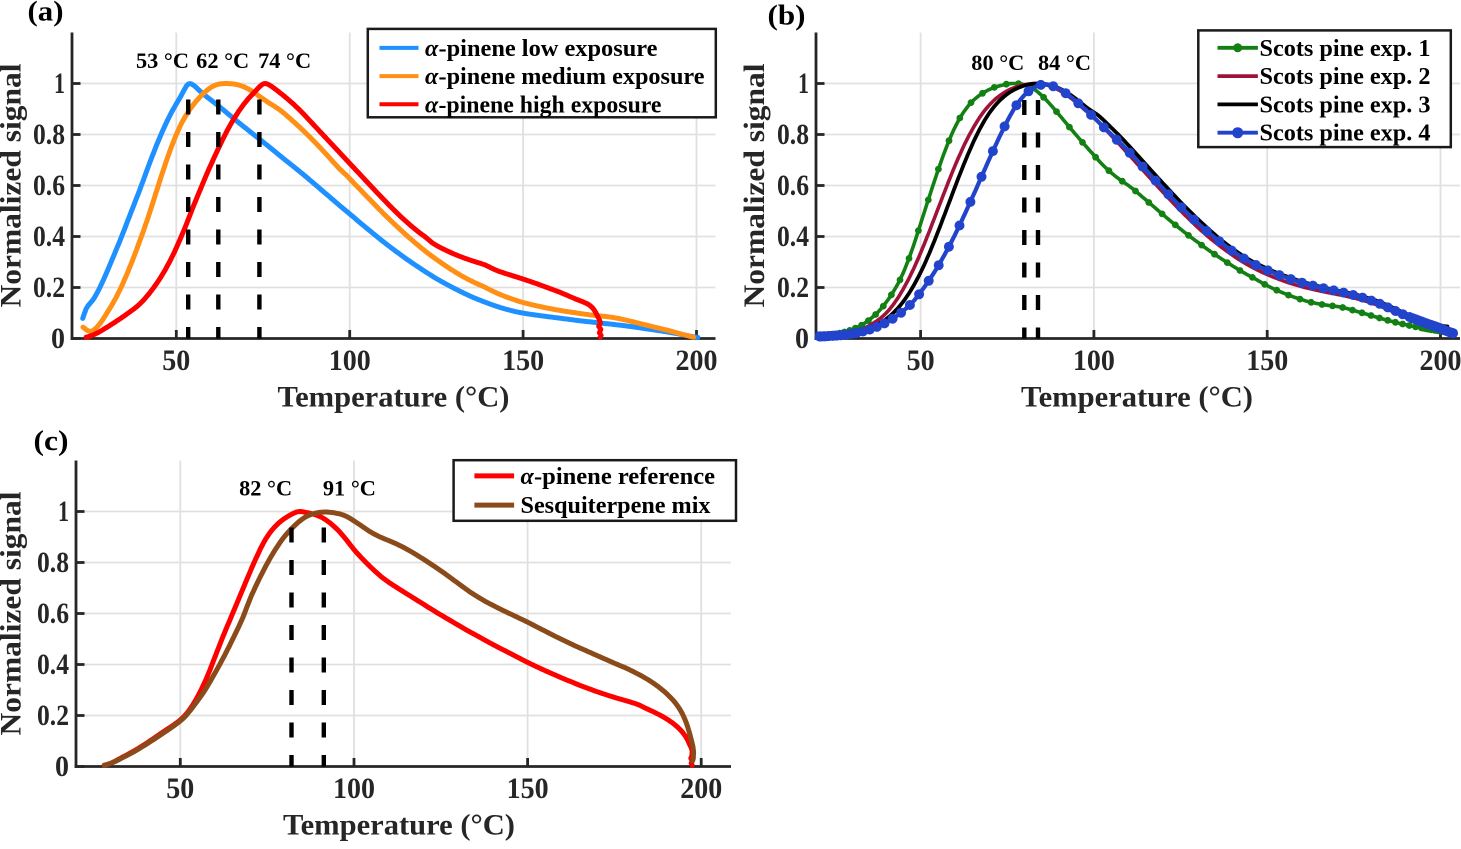 The width and height of the screenshot is (1461, 849). I want to click on svg-text: 62 °C, so click(222, 60).